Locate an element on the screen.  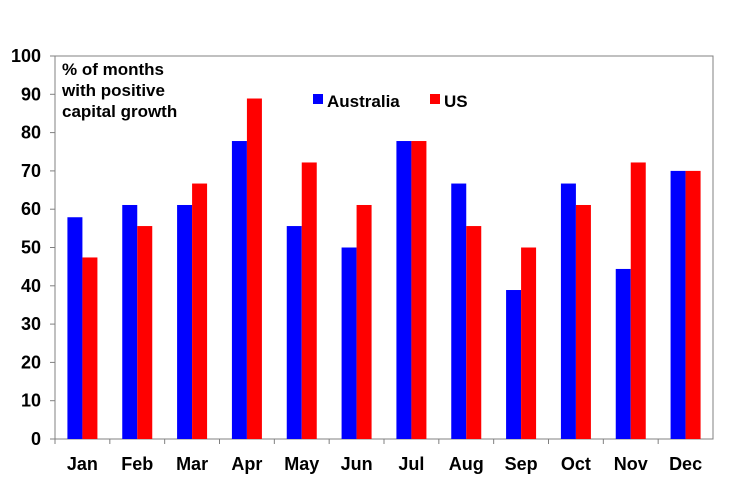
x-tick-label: Dec is located at coordinates (685, 464).